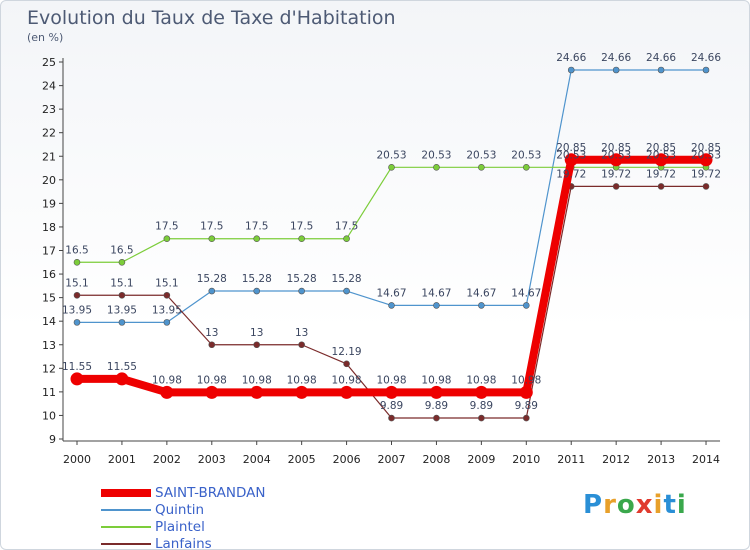 The height and width of the screenshot is (550, 750). I want to click on data-label: 12.19, so click(347, 352).